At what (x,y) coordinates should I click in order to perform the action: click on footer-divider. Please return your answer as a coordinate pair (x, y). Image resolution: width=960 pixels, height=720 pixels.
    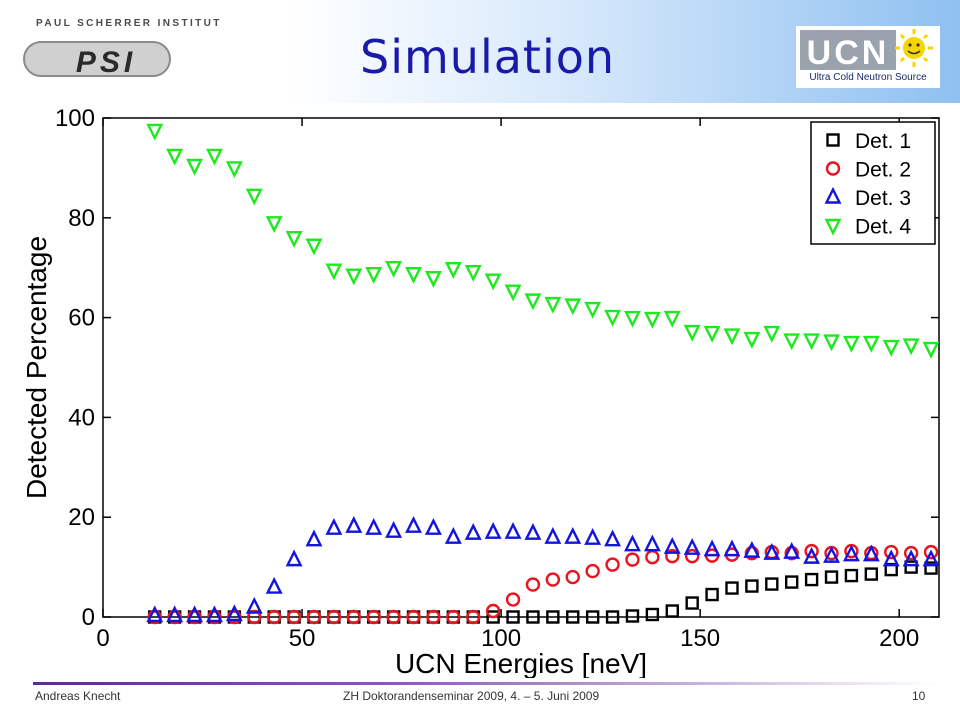
    Looking at the image, I should click on (485, 683).